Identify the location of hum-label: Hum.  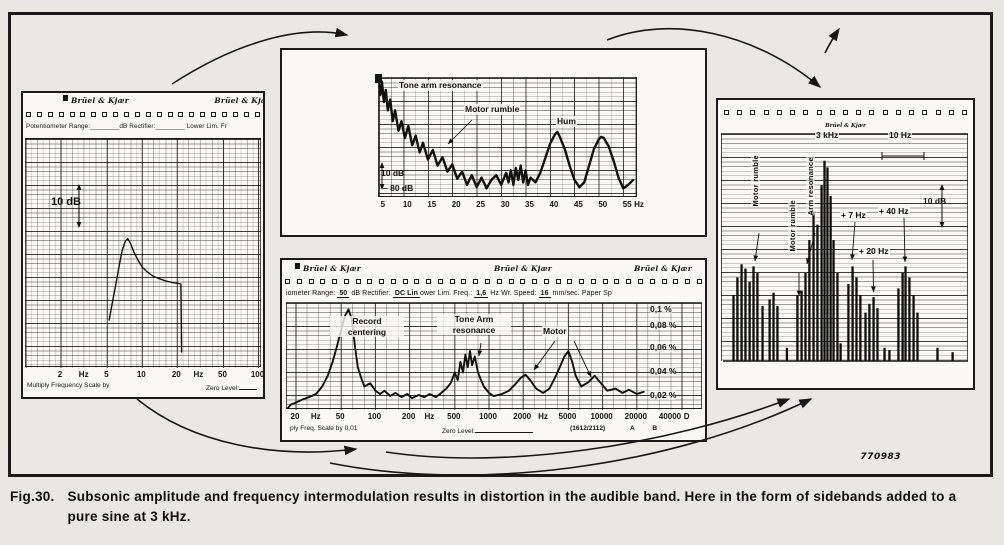
(566, 121).